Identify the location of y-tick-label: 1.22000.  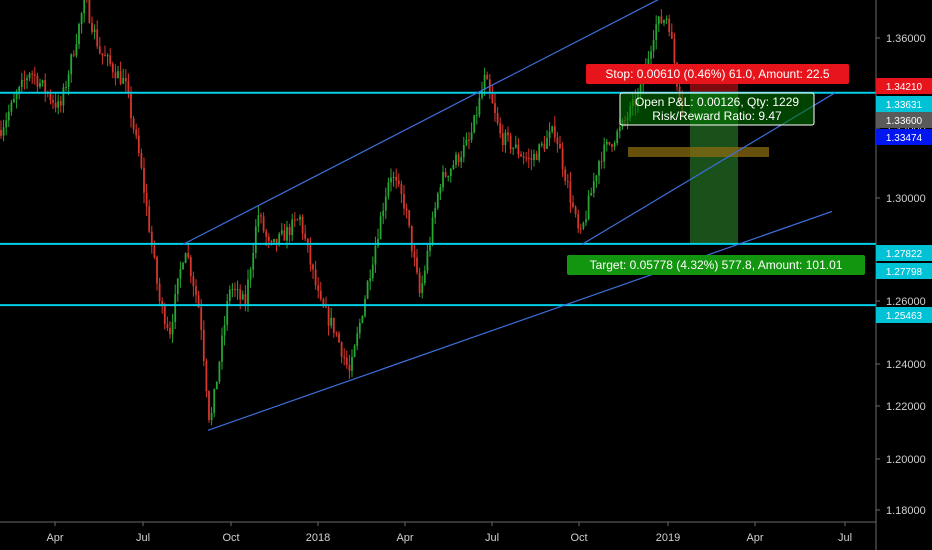
(906, 407).